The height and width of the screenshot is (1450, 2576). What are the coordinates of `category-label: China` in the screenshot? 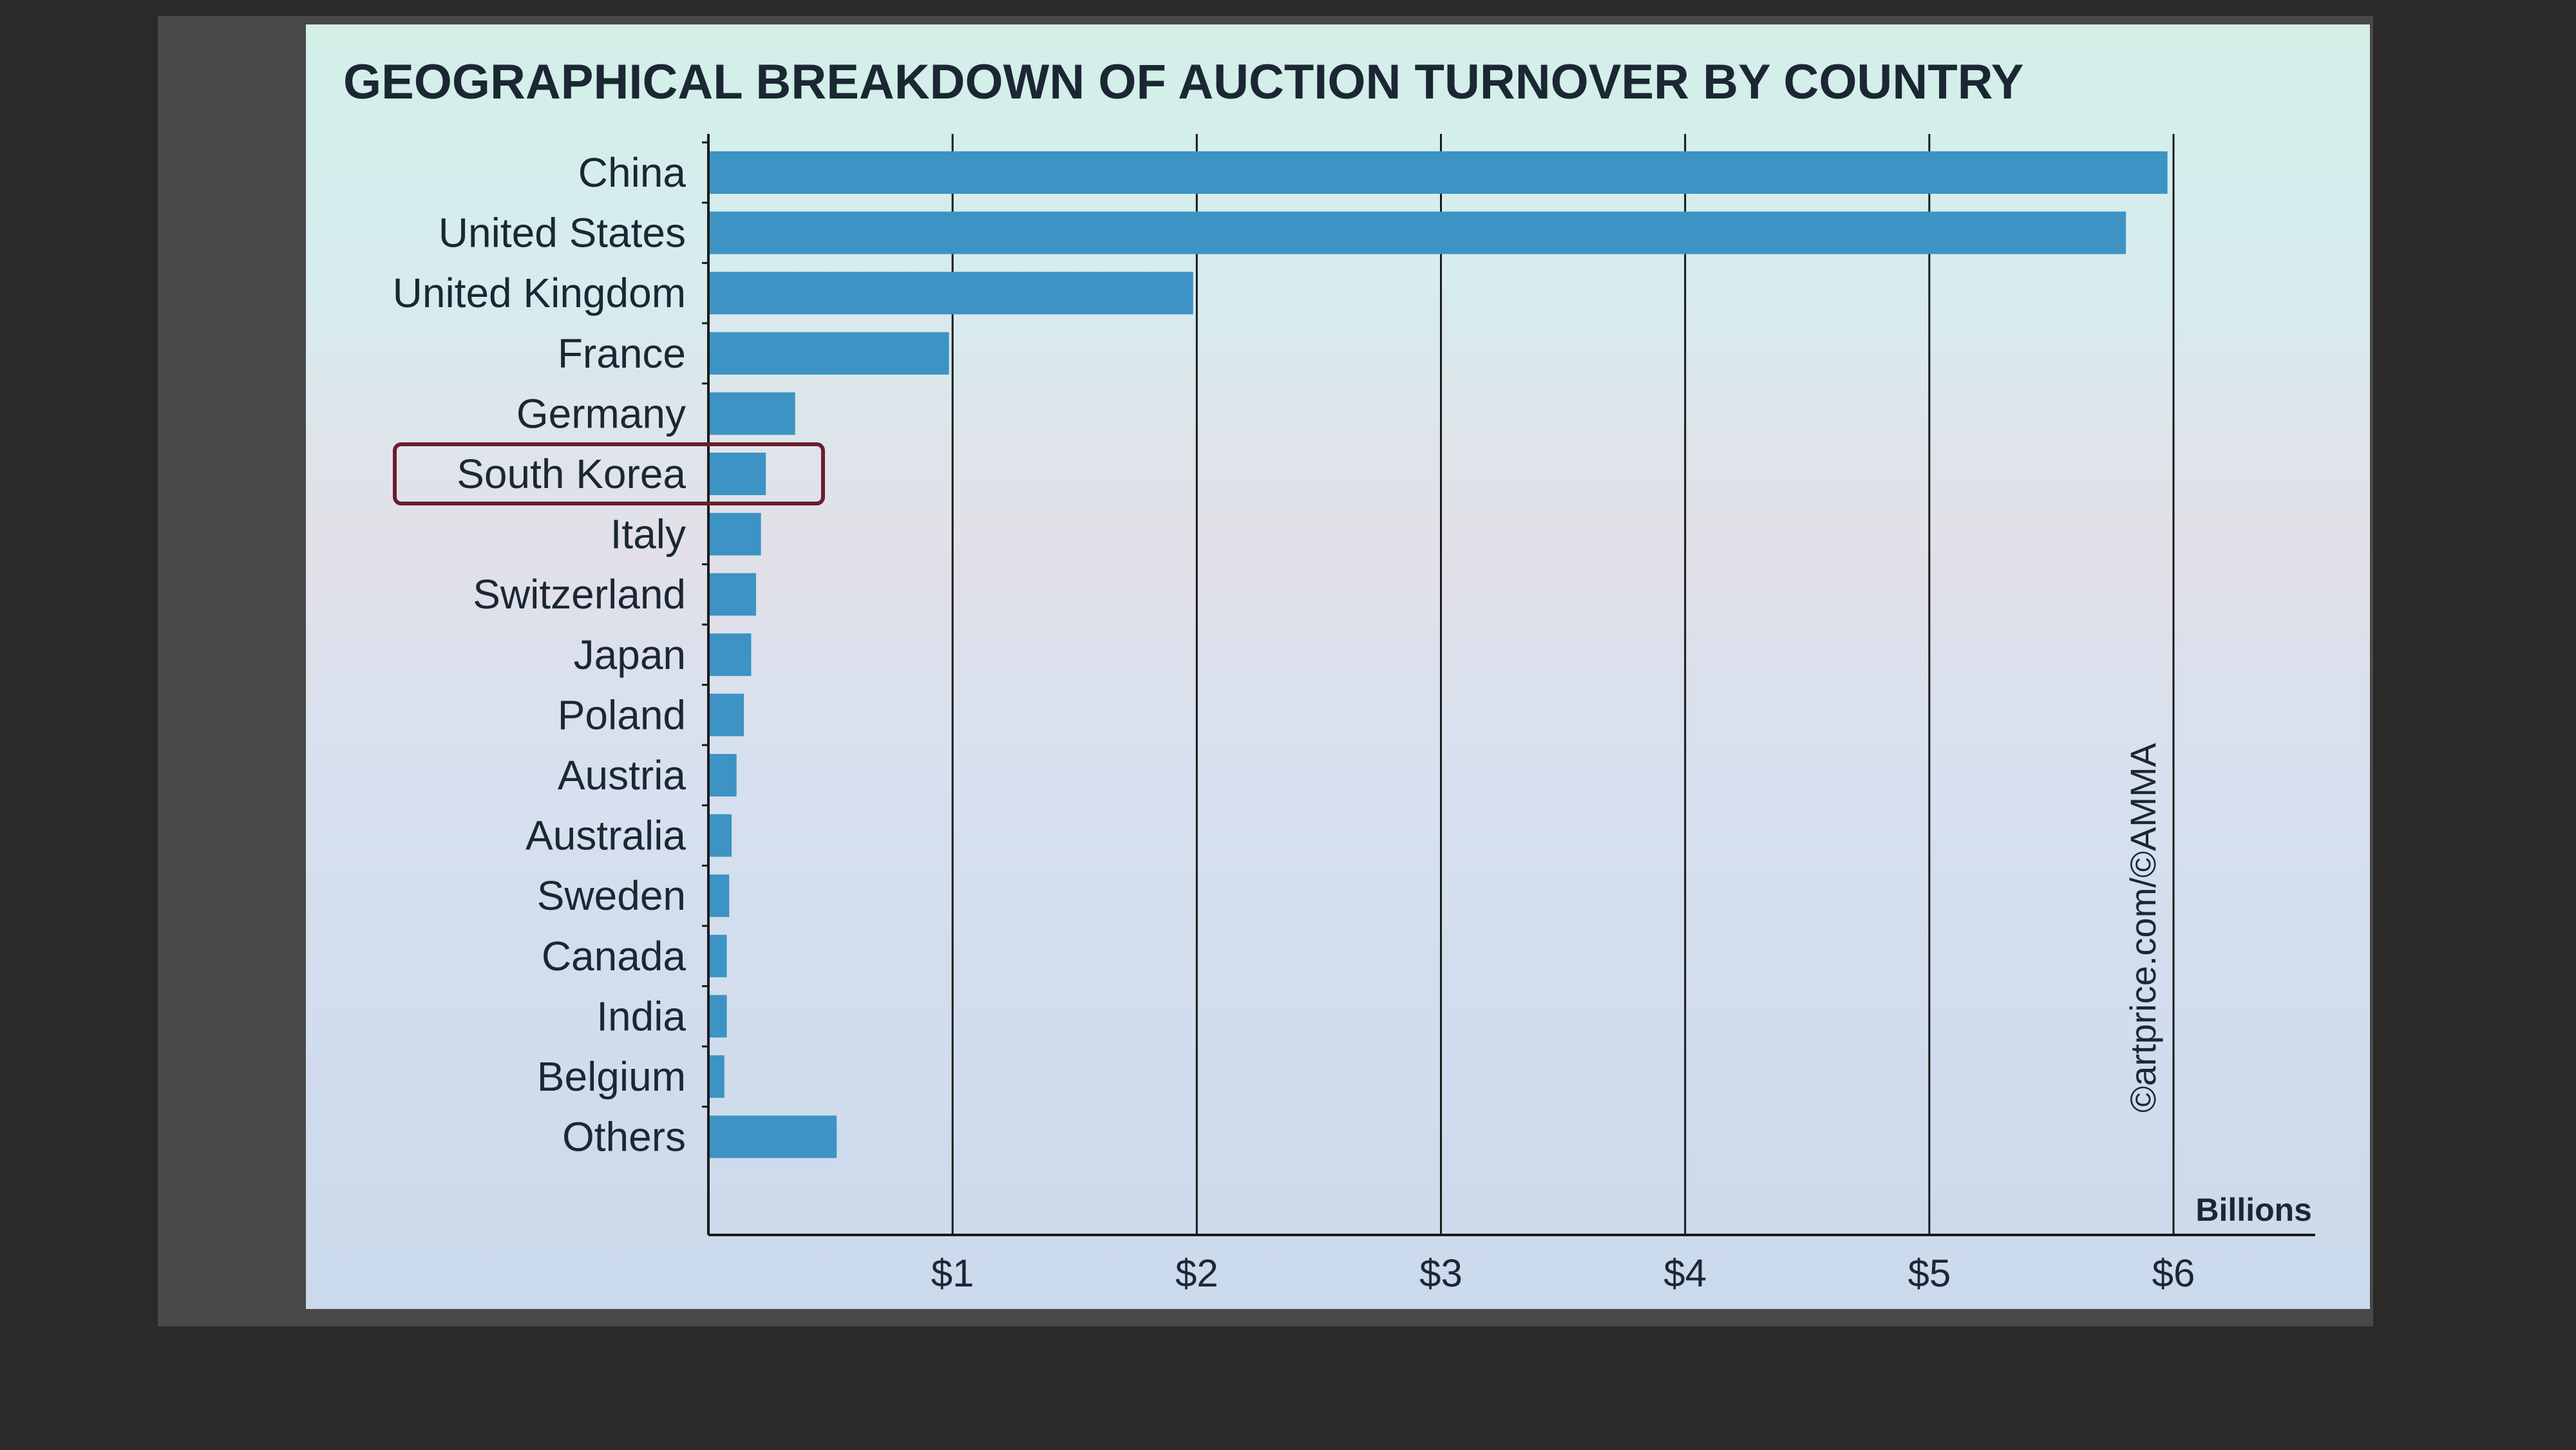 It's located at (633, 172).